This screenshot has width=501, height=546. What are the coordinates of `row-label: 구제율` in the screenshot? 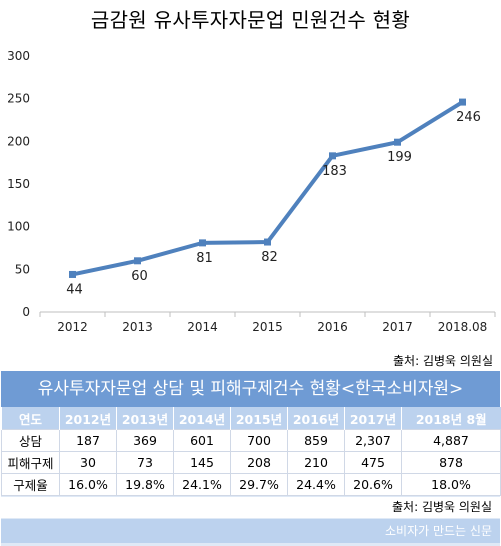 It's located at (30, 484).